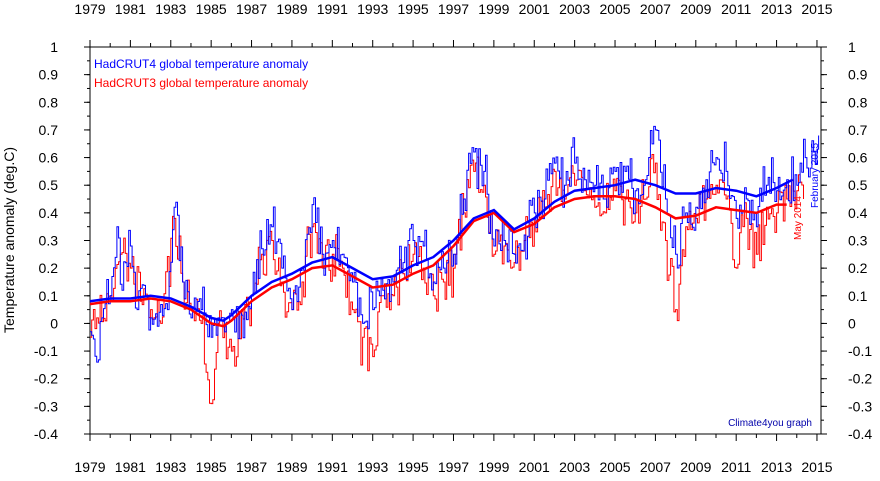 The width and height of the screenshot is (880, 481). Describe the element at coordinates (858, 158) in the screenshot. I see `y-tick-label-right: 0.6` at that location.